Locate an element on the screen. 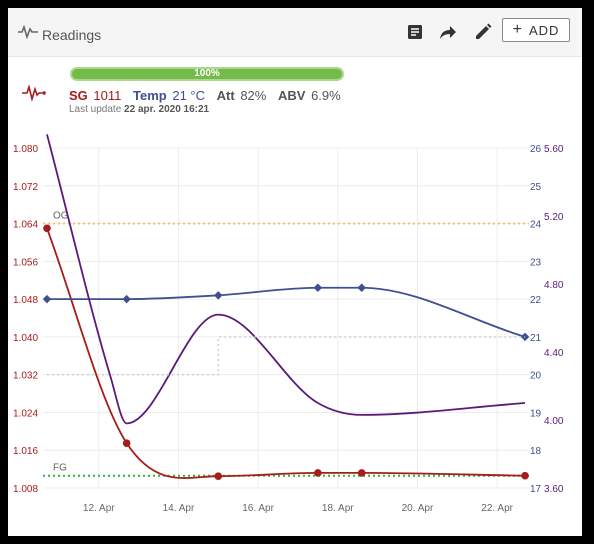 The image size is (594, 544). abv-axis-tick: 3.60 is located at coordinates (554, 489).